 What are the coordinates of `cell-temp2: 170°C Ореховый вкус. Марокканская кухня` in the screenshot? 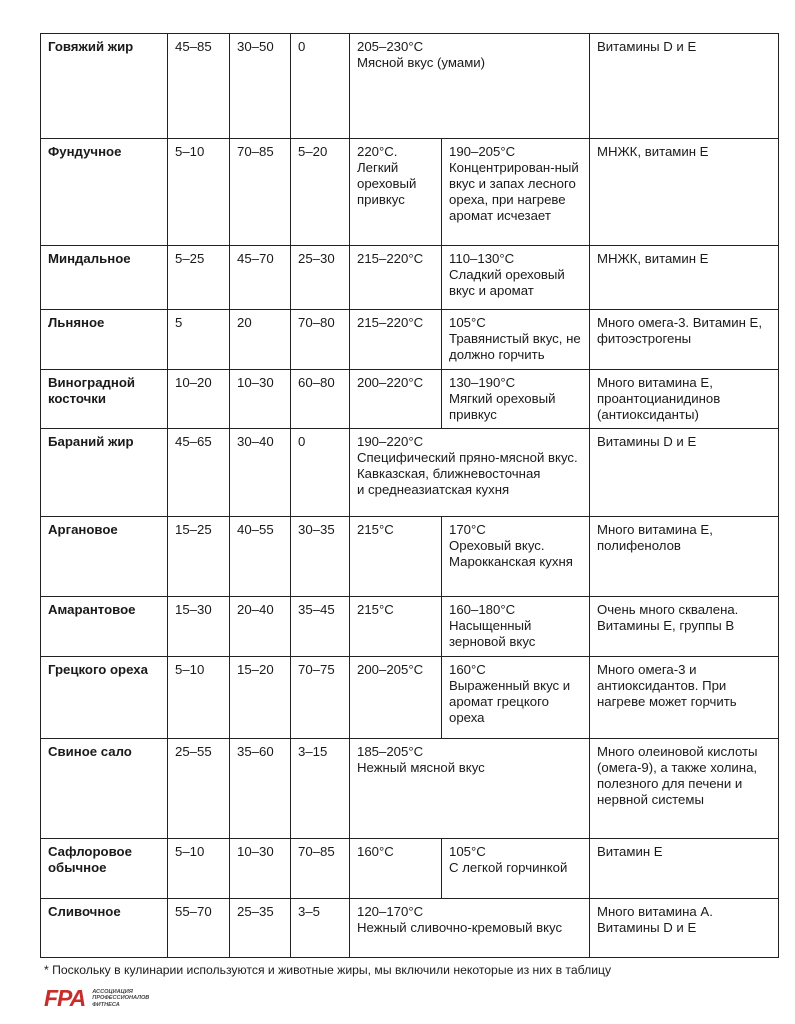 It's located at (515, 556).